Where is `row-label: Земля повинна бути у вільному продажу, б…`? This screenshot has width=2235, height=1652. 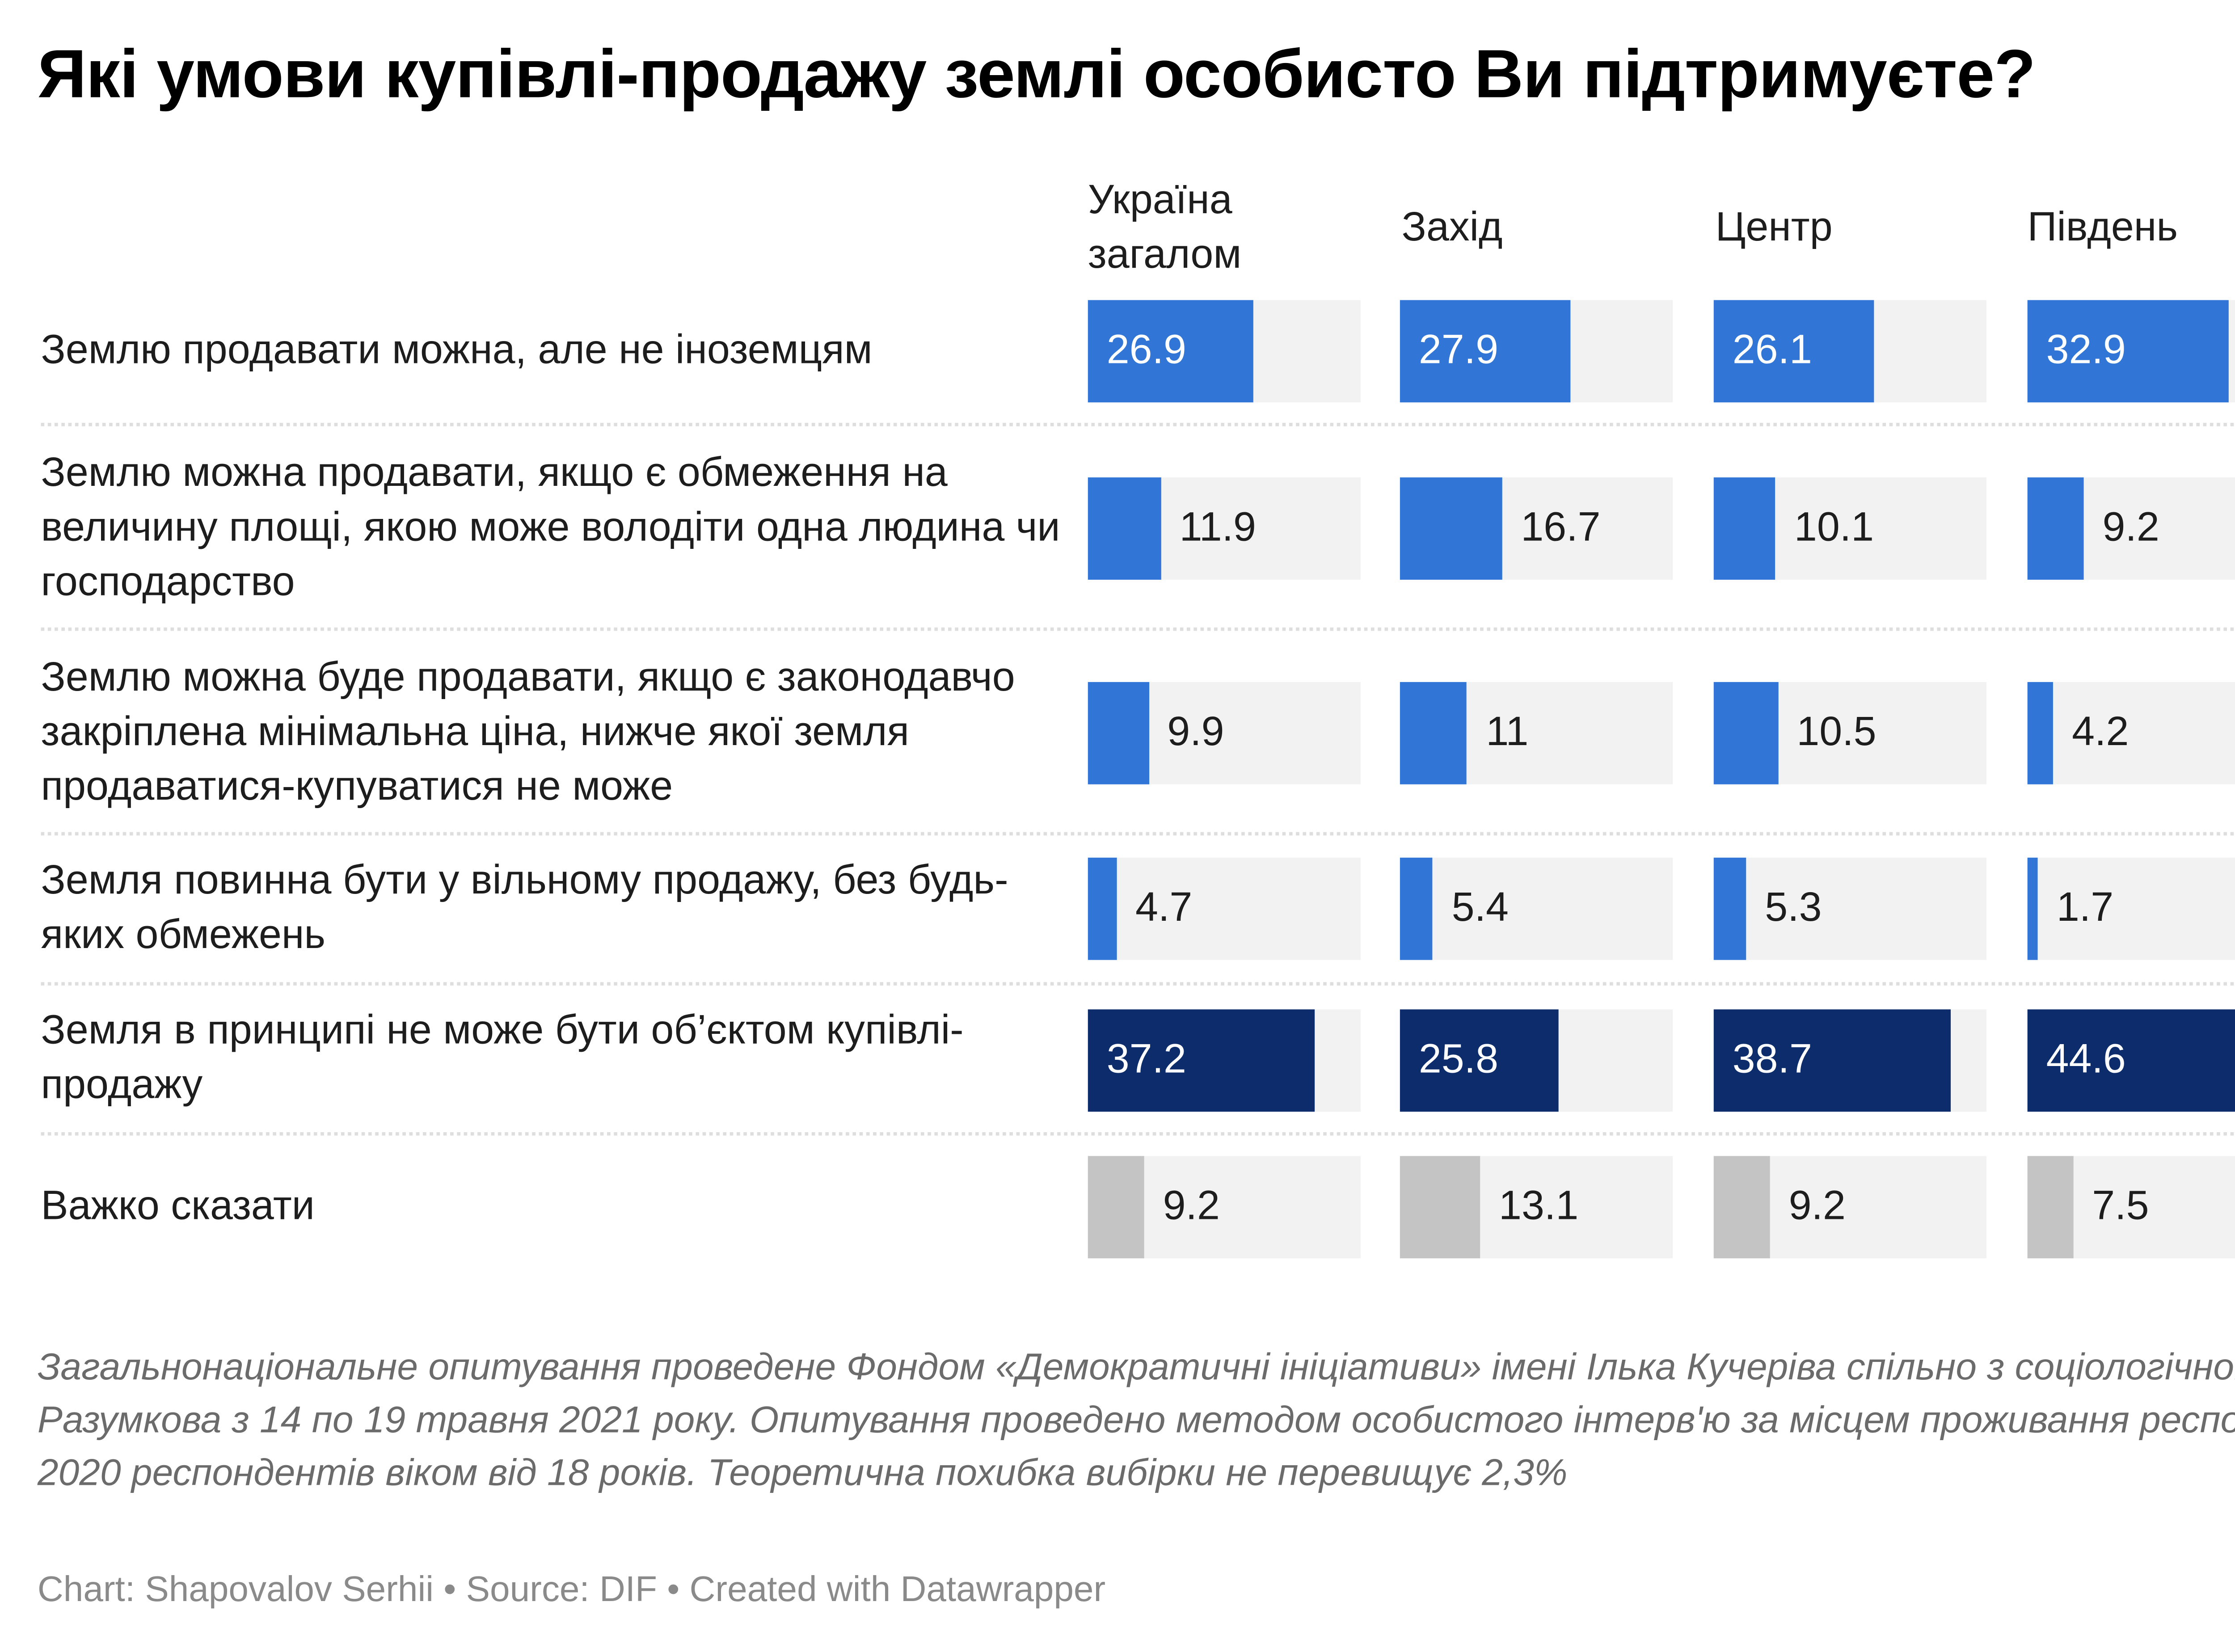 row-label: Земля повинна бути у вільному продажу, б… is located at coordinates (524, 907).